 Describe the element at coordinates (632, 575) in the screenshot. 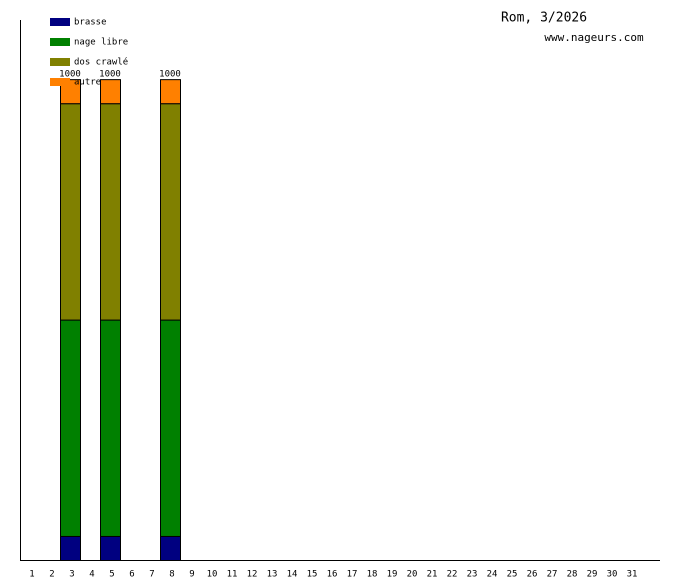

I see `x-tick-label: 31` at that location.